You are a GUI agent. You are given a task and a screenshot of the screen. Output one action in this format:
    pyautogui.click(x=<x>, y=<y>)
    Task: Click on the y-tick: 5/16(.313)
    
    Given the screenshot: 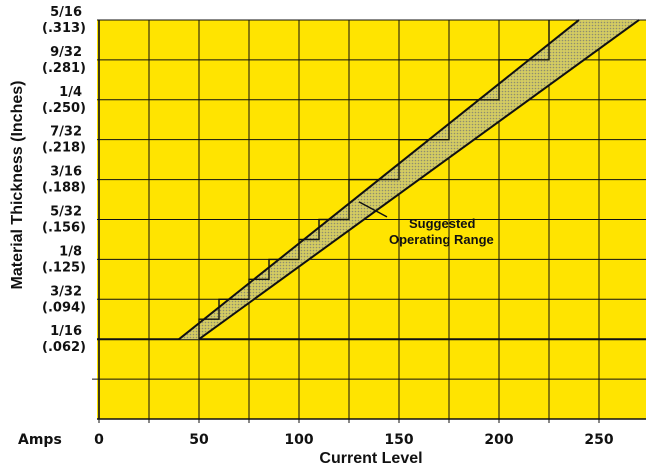 What is the action you would take?
    pyautogui.click(x=64, y=20)
    